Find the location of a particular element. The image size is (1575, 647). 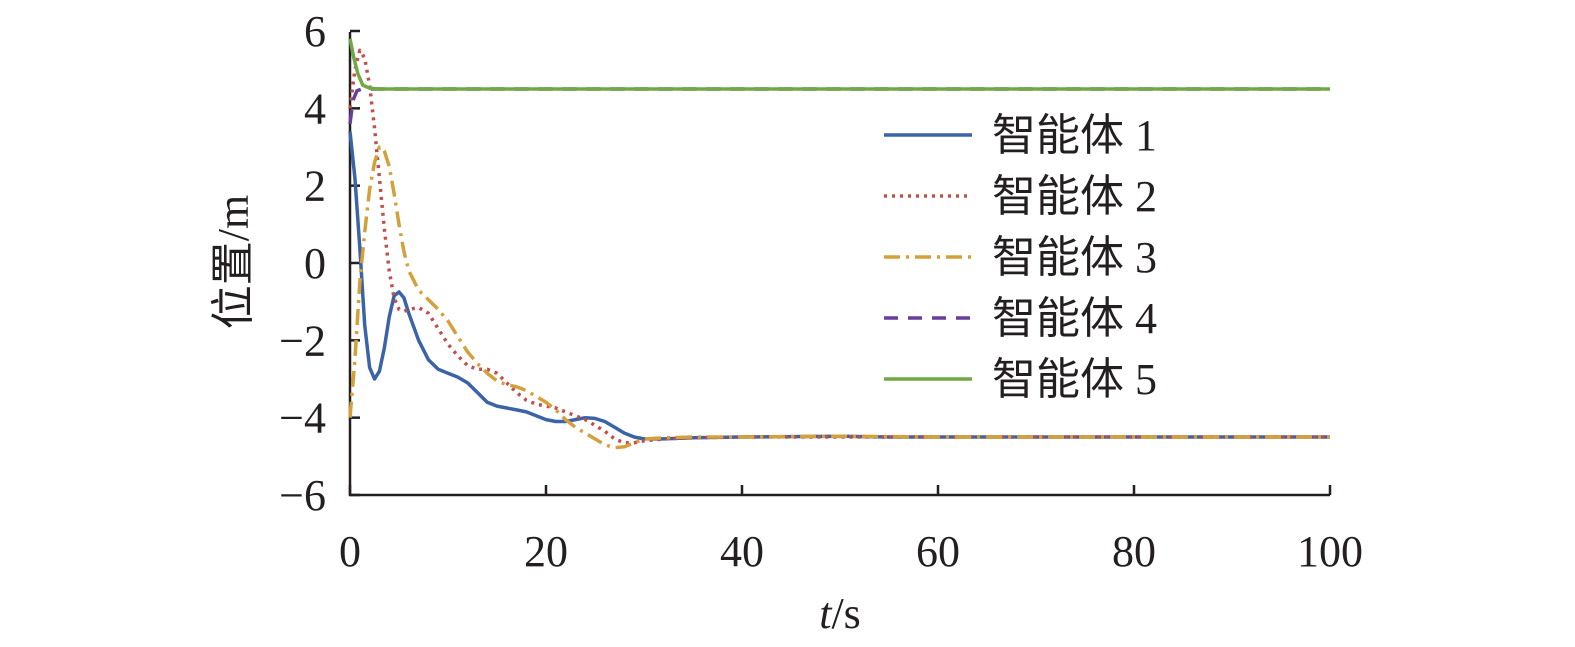

y-tick-label: 2 is located at coordinates (315, 186).